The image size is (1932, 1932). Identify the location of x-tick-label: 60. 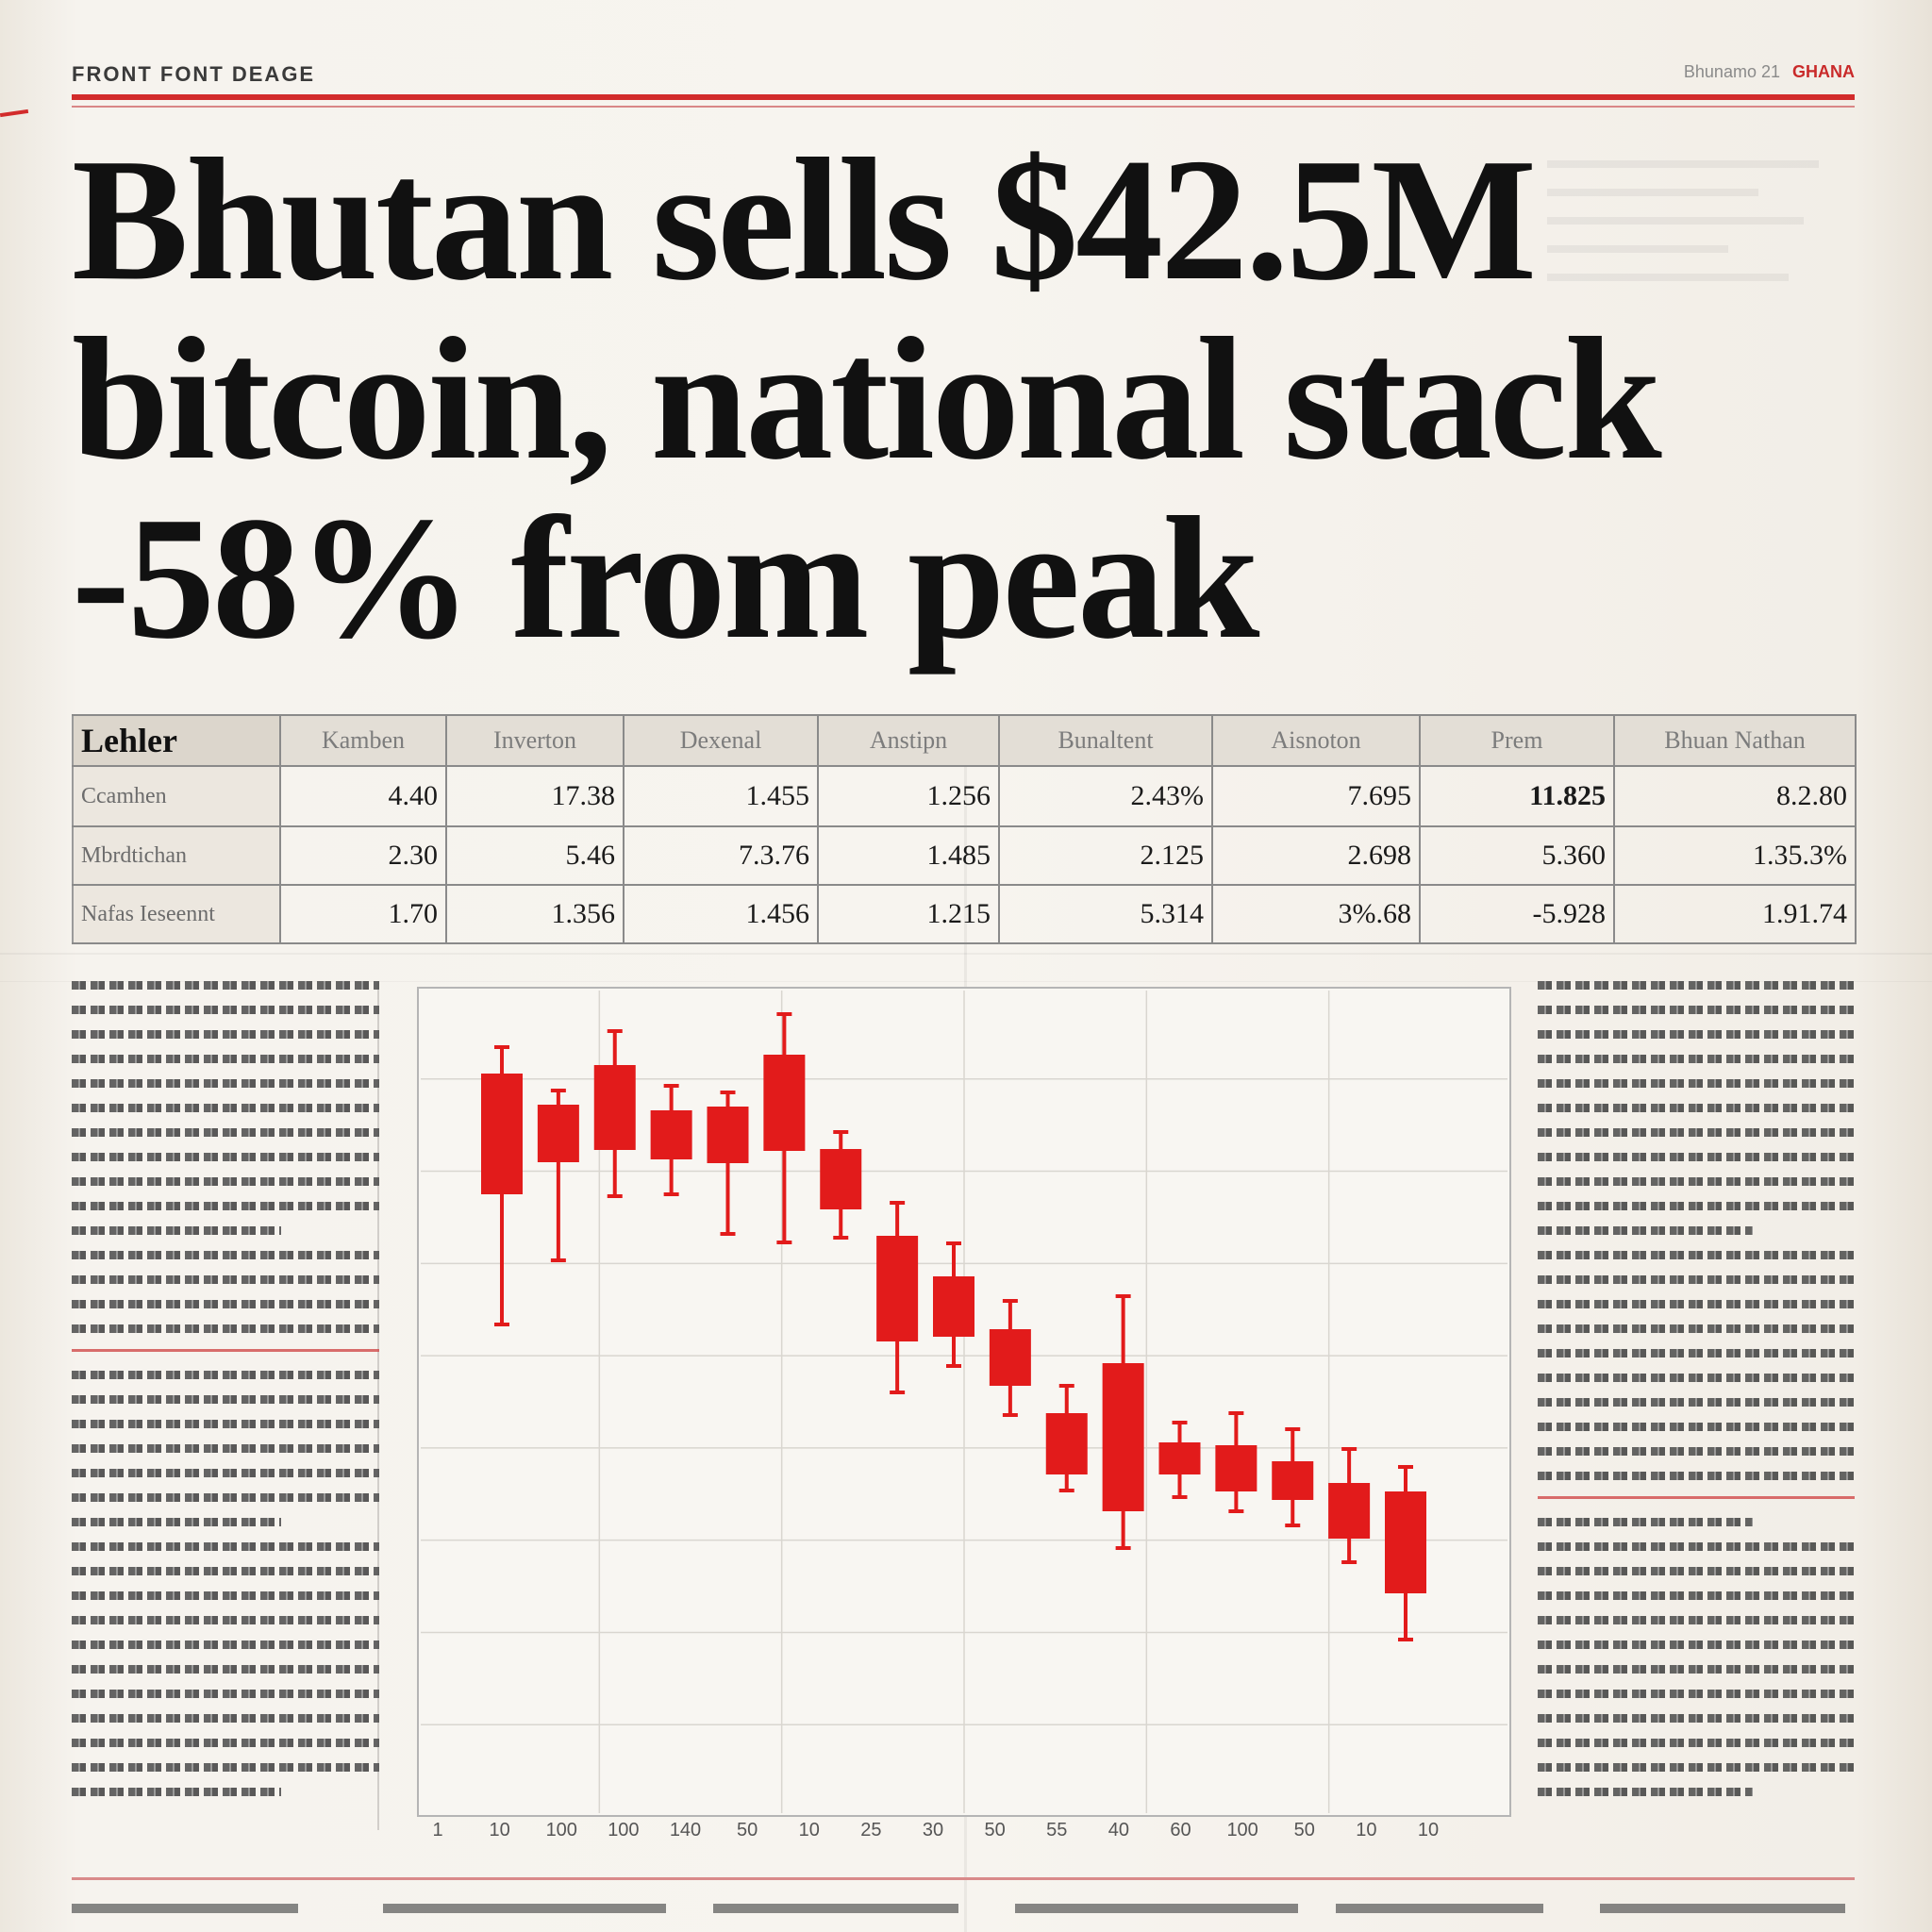
(1180, 1830).